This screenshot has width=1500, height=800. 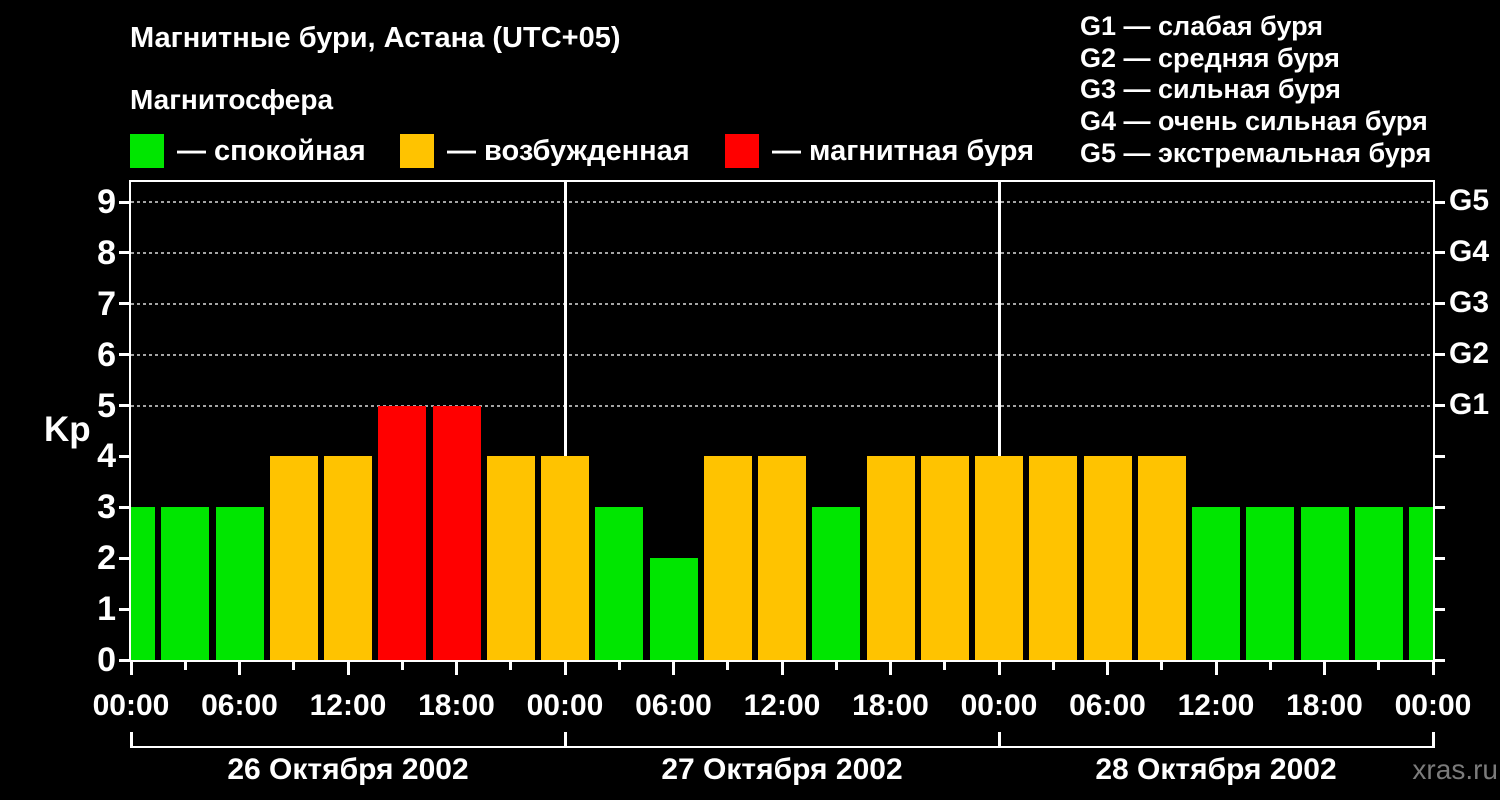 What do you see at coordinates (1210, 57) in the screenshot?
I see `storm-scale-item-G2: G2 — средняя буря` at bounding box center [1210, 57].